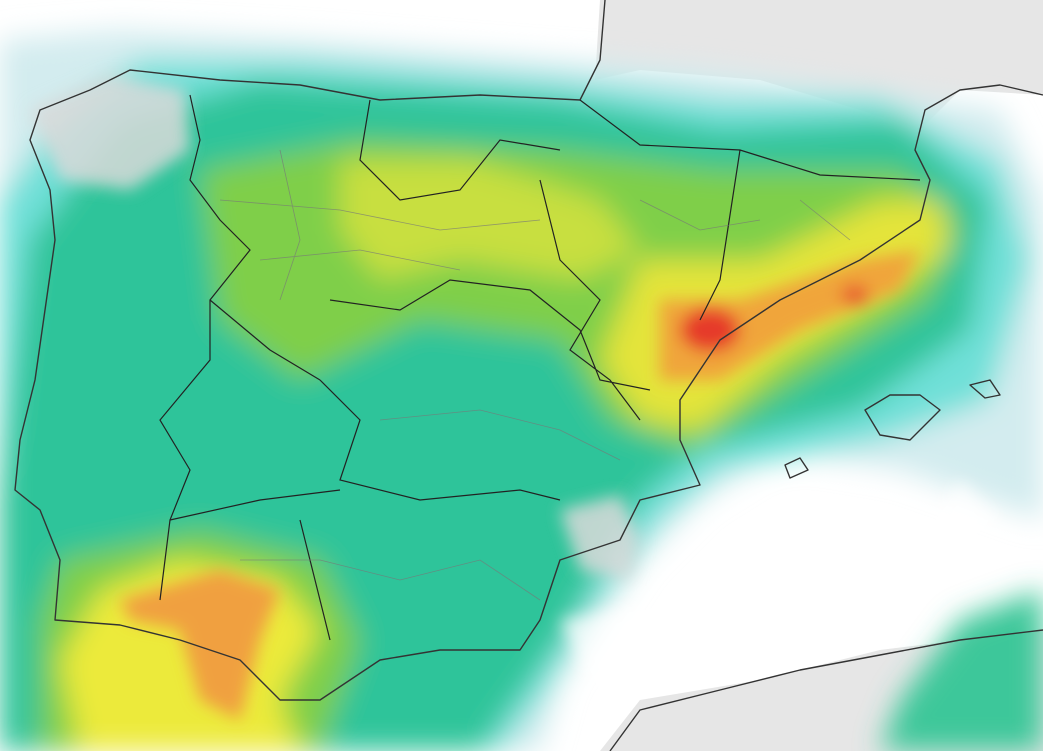 This screenshot has width=1043, height=751. What do you see at coordinates (826, 690) in the screenshot?
I see `africa-coast` at bounding box center [826, 690].